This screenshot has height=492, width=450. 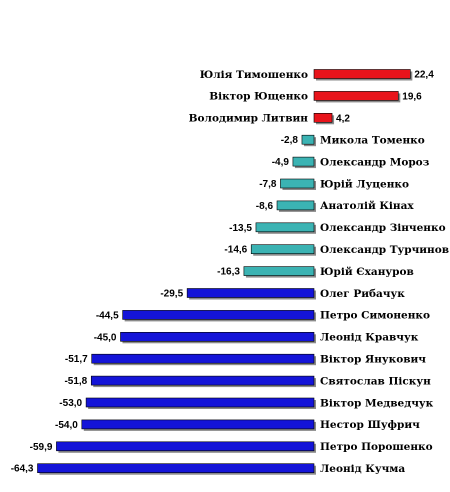 I want to click on data-label: -14,6, so click(x=235, y=250).